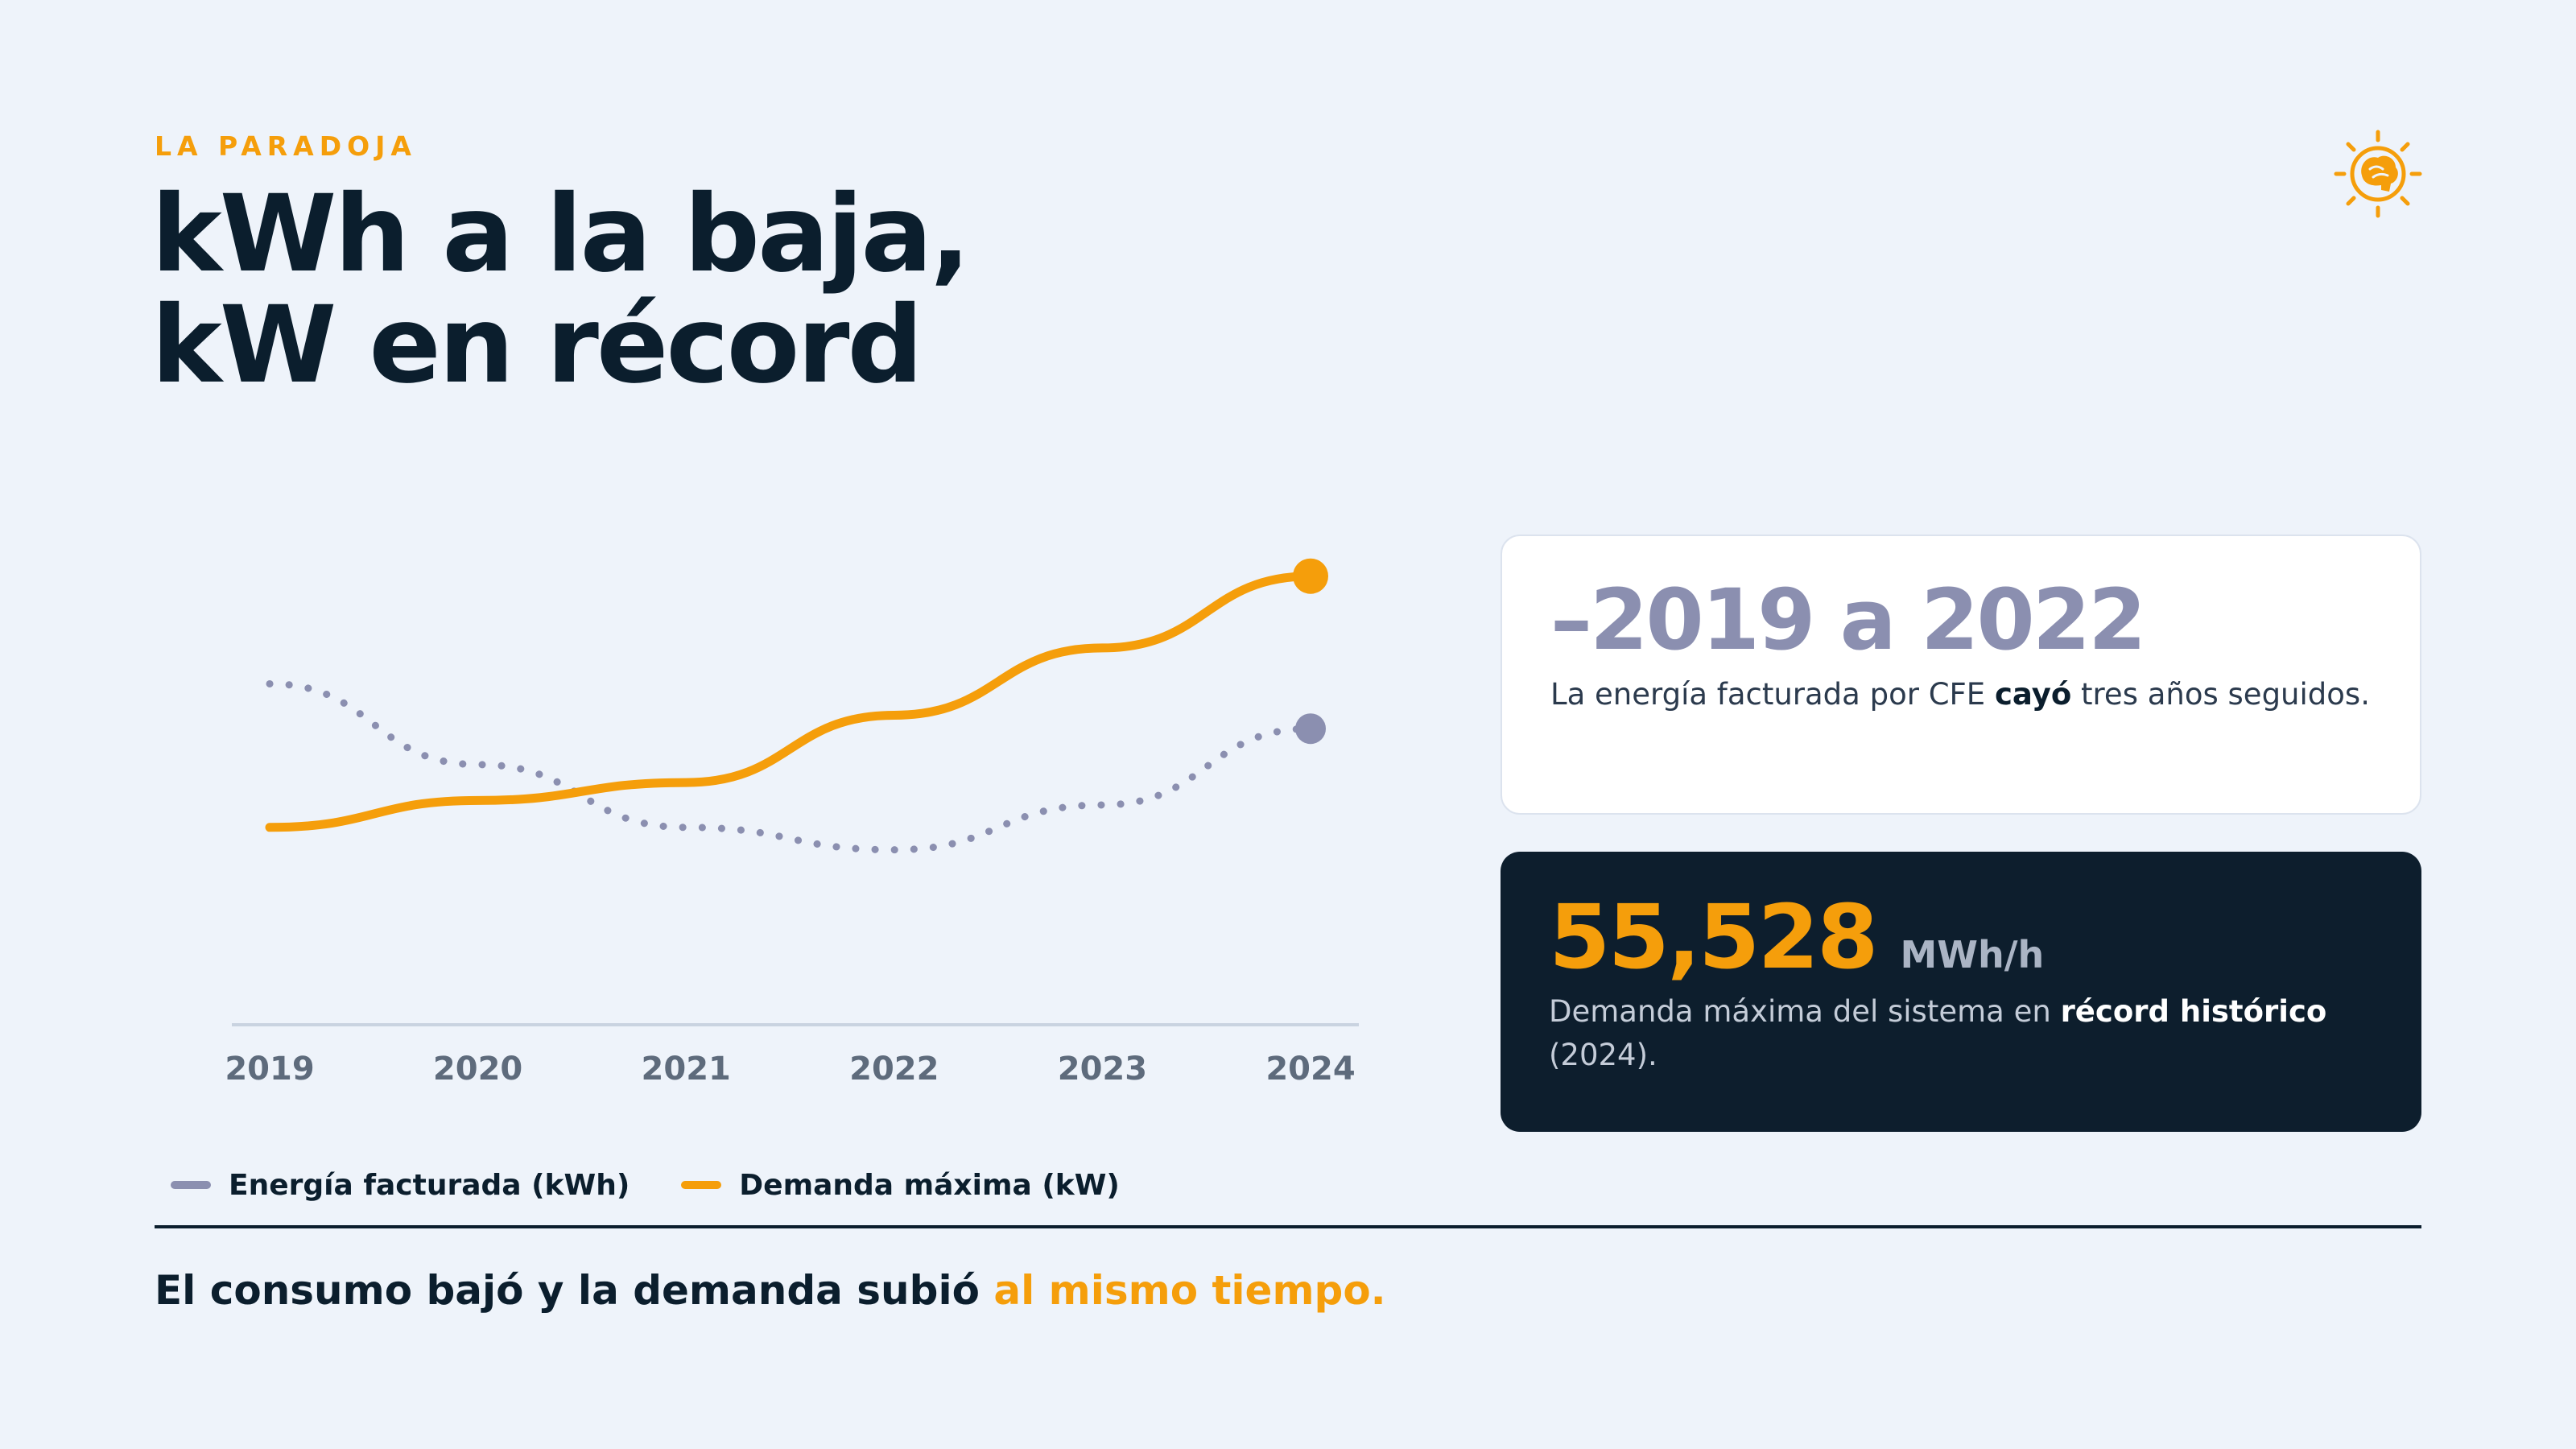 This screenshot has width=2576, height=1449. I want to click on legend-item-energia: Energía facturada (kWh), so click(400, 1185).